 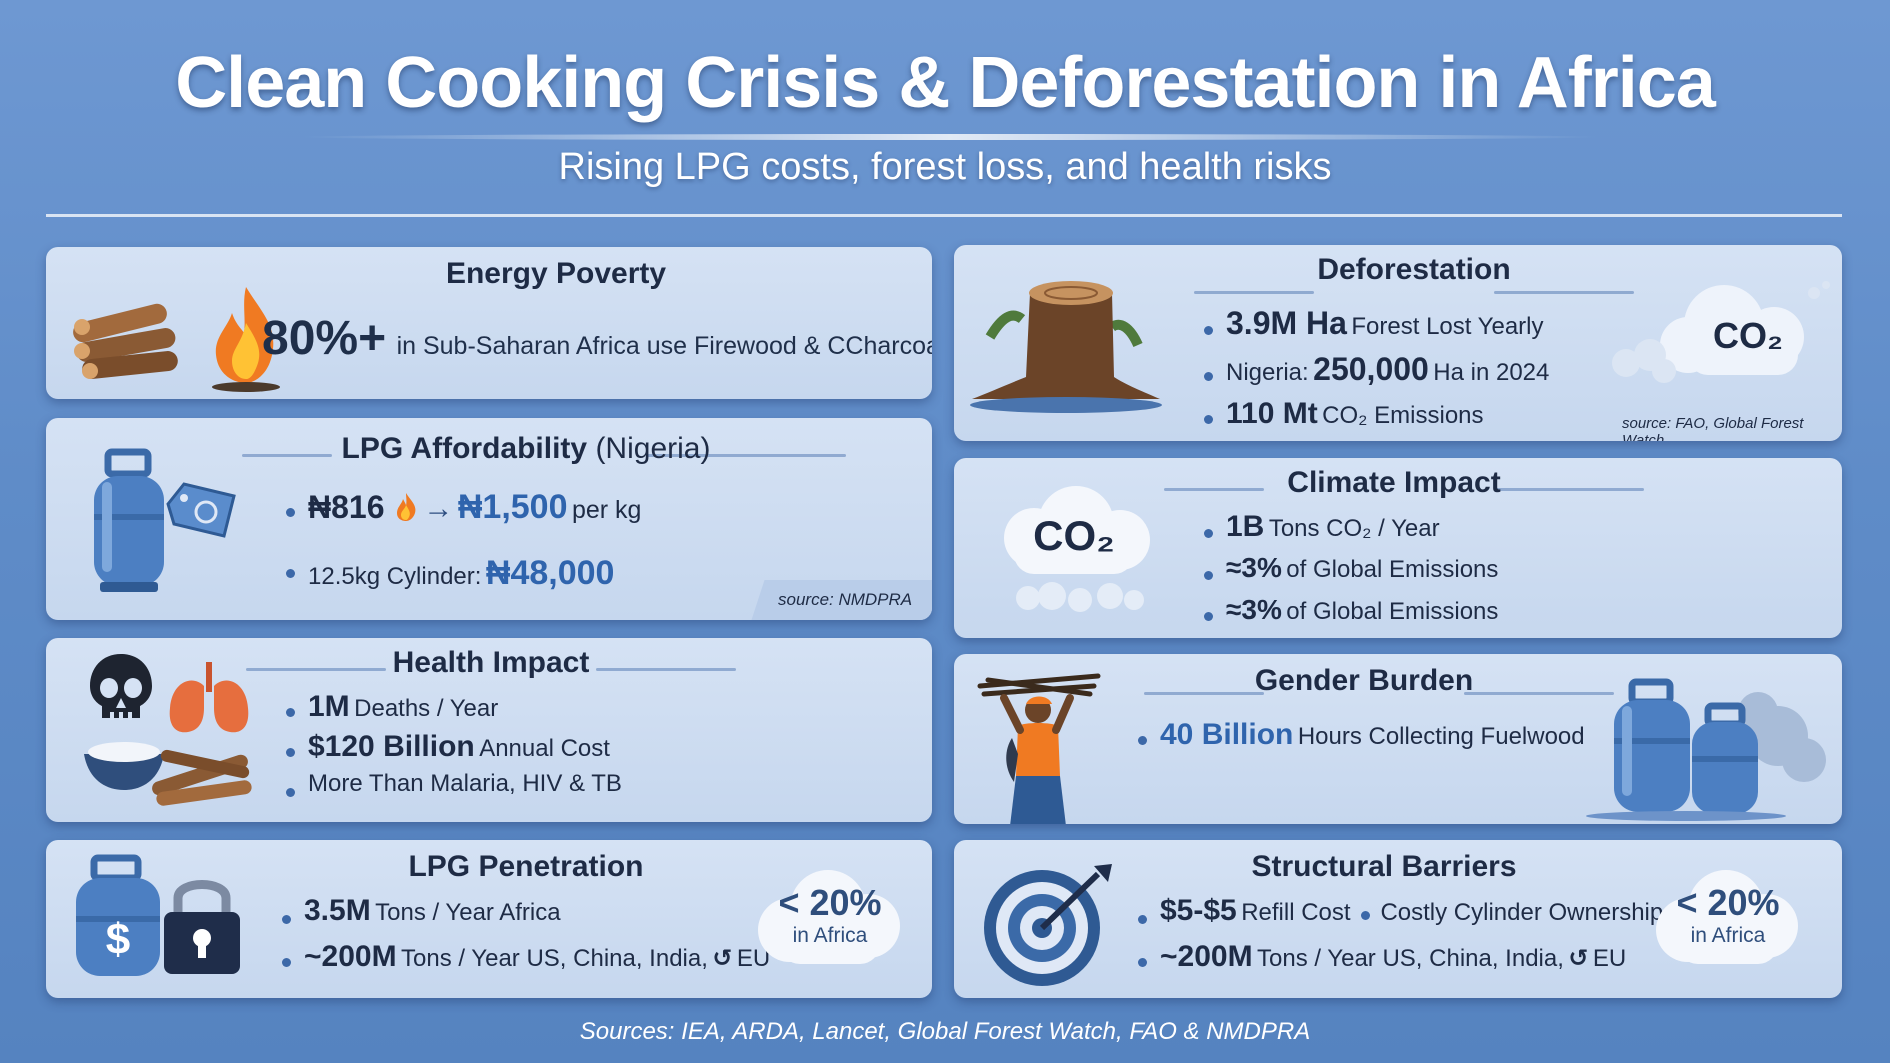 What do you see at coordinates (1376, 376) in the screenshot?
I see `nigeria-loss-item: Nigeria: 250,000 Ha in 2024` at bounding box center [1376, 376].